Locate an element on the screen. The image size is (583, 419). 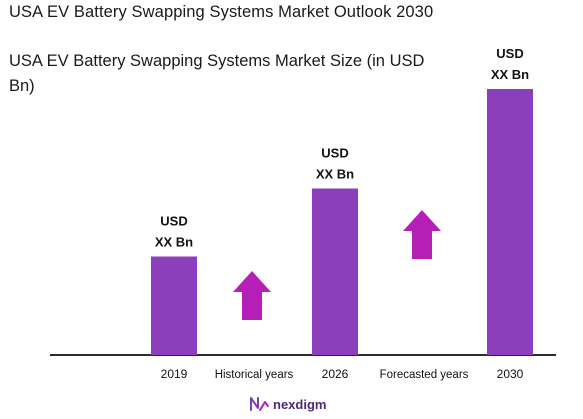
nexdigm-logo-icon is located at coordinates (259, 404).